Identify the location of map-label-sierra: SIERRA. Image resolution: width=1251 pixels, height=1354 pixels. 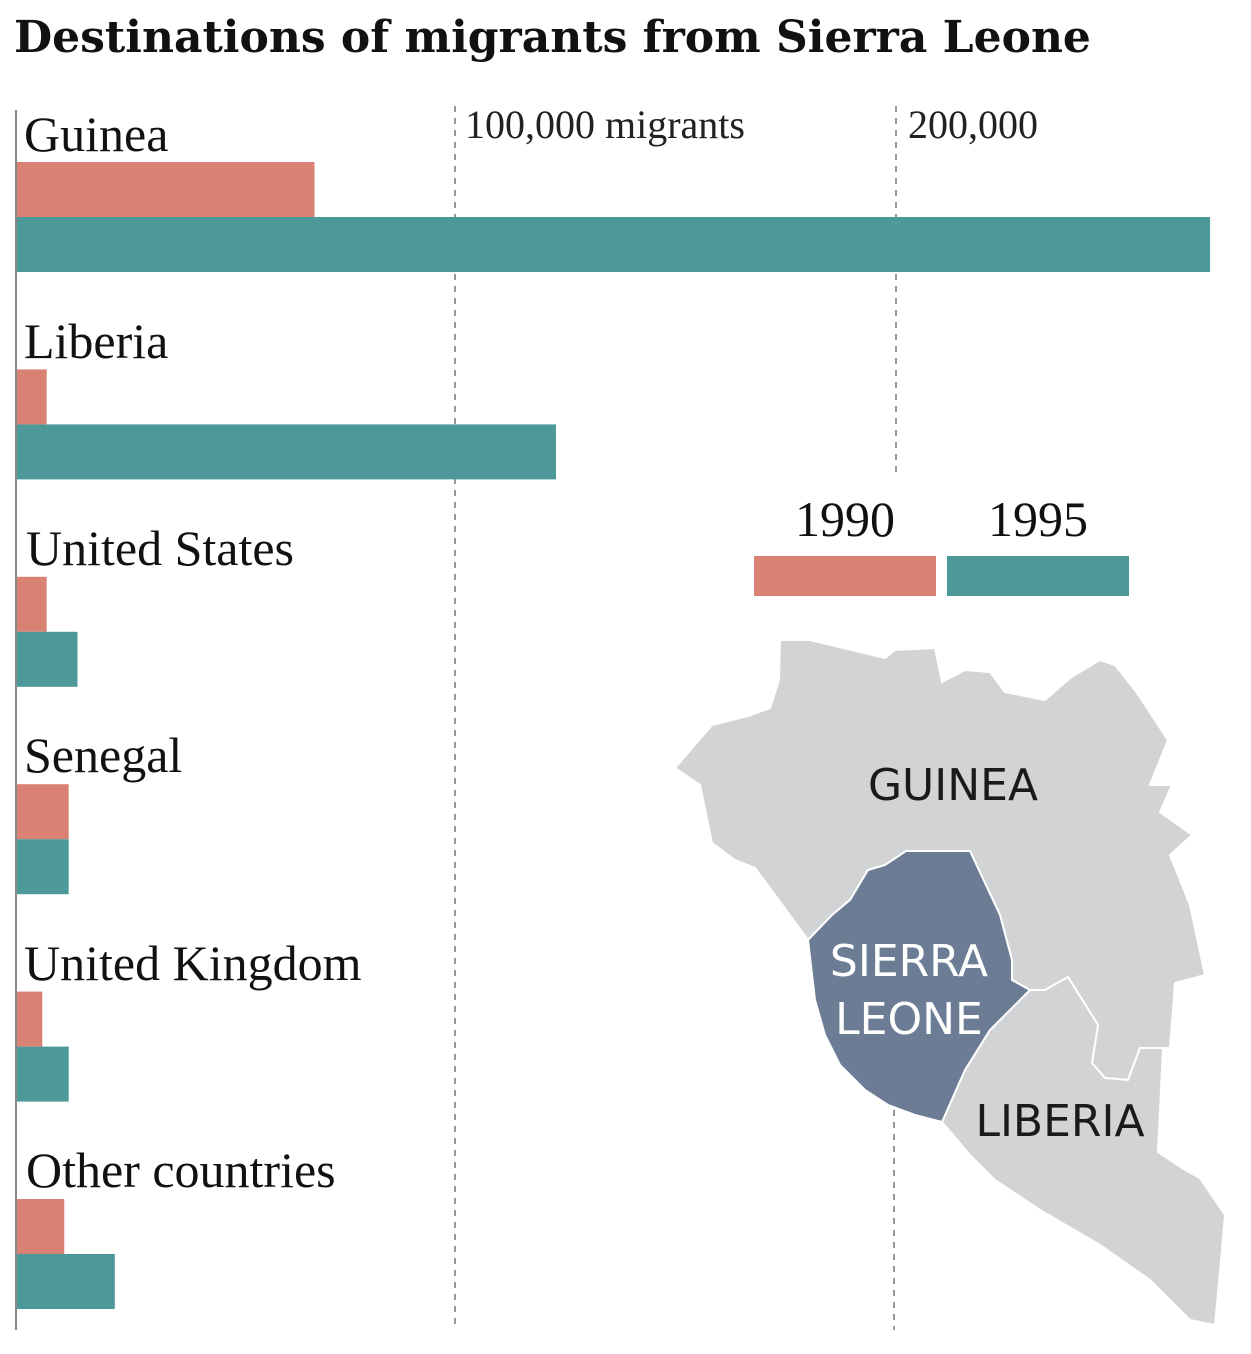
(909, 961).